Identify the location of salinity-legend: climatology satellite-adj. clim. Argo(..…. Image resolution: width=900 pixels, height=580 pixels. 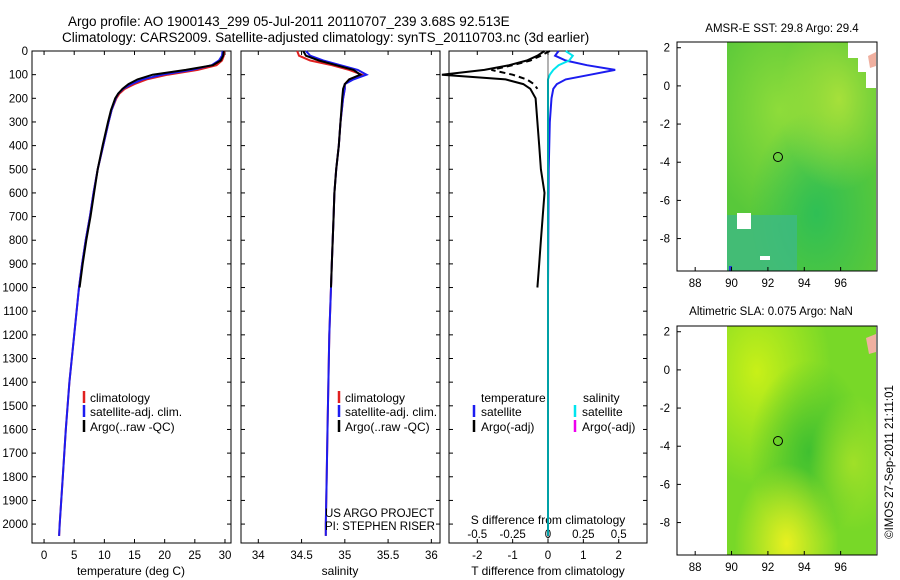
(387, 412).